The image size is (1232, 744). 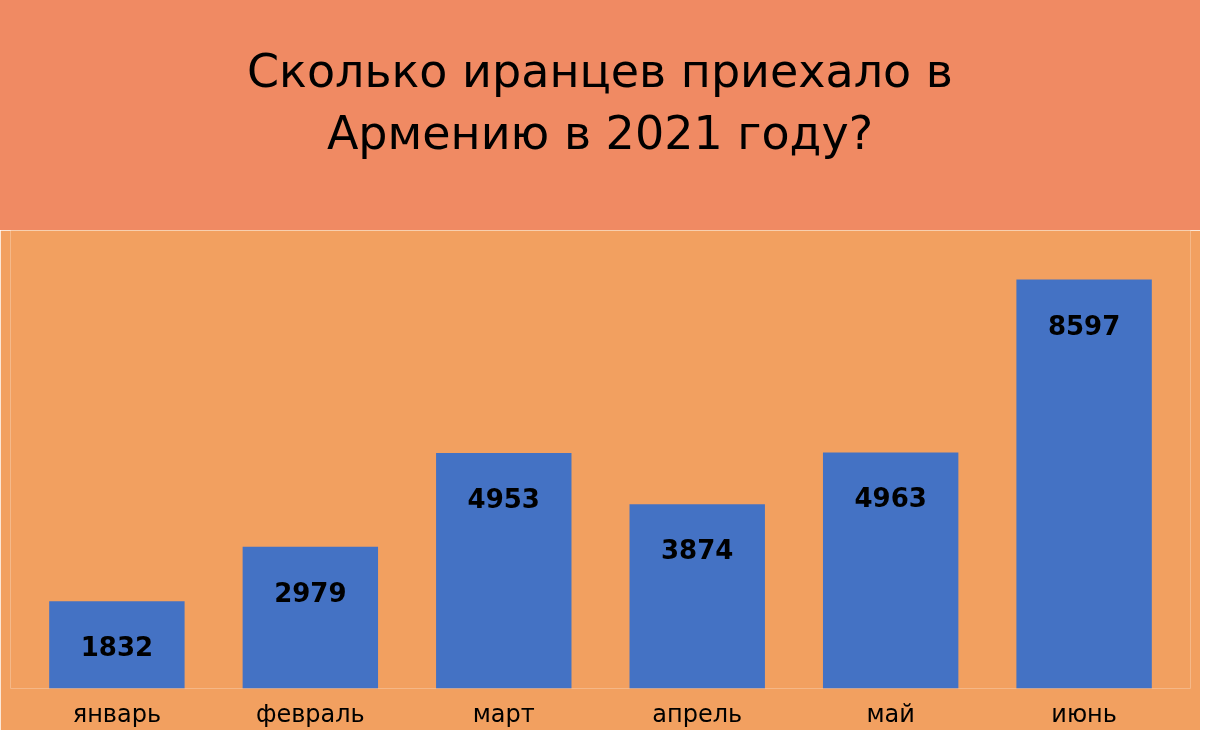 I want to click on x-tick-label: июнь, so click(x=1084, y=713).